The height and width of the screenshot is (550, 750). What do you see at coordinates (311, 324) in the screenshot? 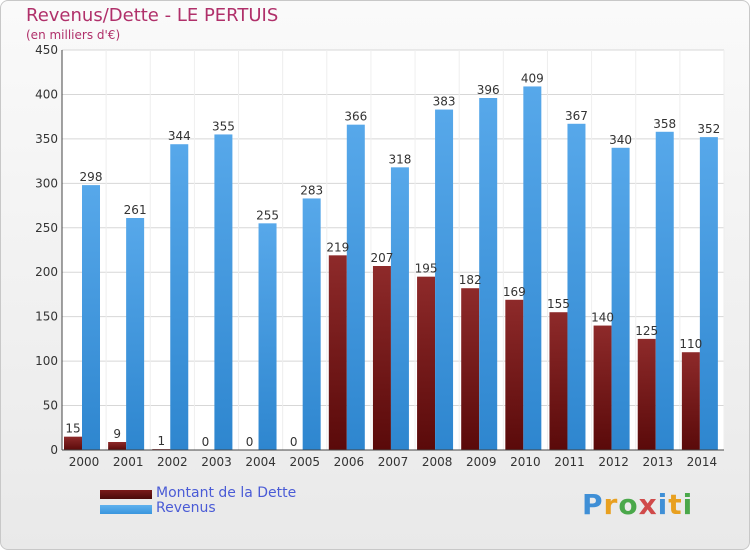
I see `bar-revenus-2005` at bounding box center [311, 324].